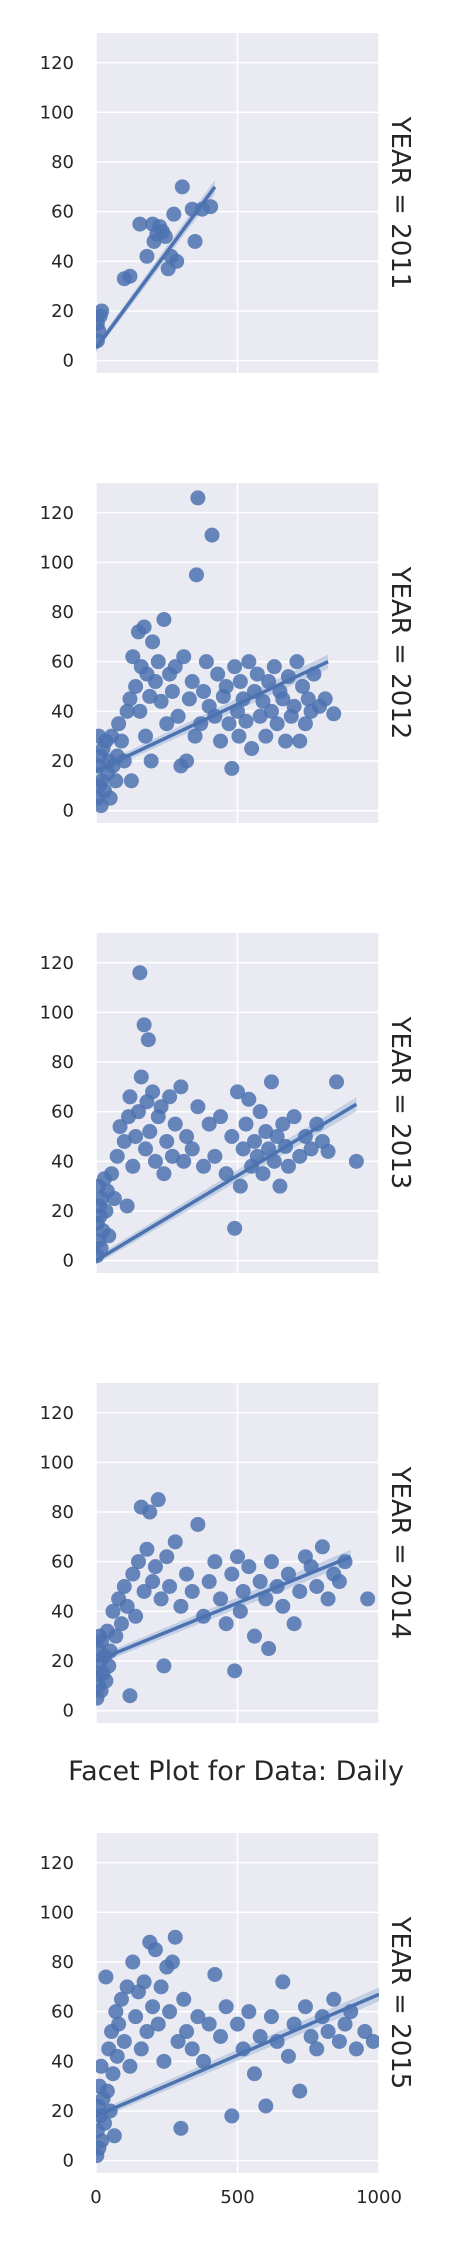  What do you see at coordinates (62, 1661) in the screenshot?
I see `y-tick-label: 20` at bounding box center [62, 1661].